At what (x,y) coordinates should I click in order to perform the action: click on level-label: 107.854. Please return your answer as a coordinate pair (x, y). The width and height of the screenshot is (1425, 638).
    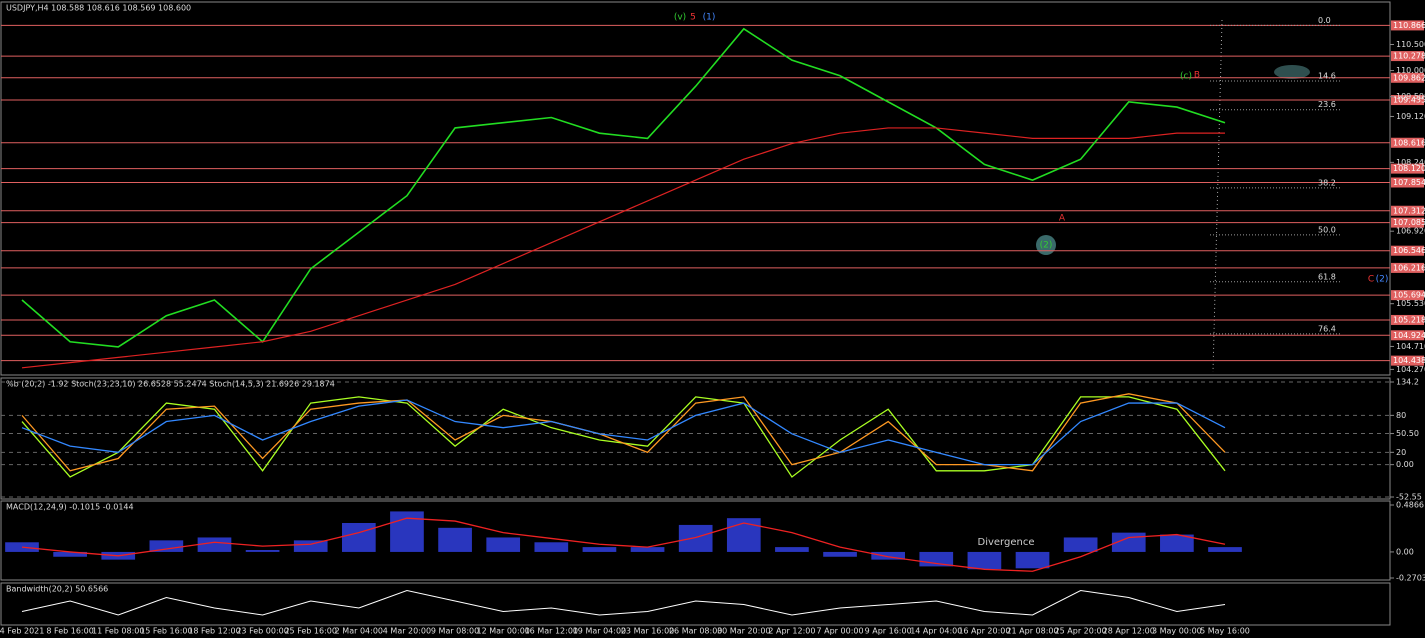
    Looking at the image, I should click on (1409, 182).